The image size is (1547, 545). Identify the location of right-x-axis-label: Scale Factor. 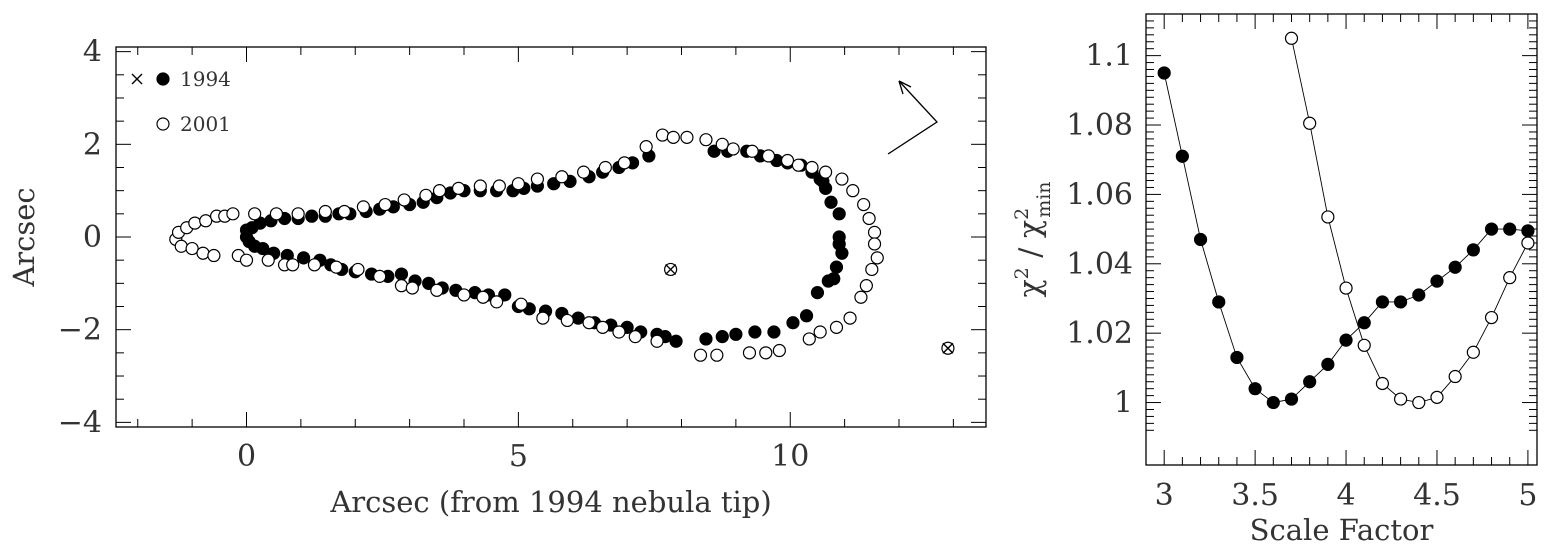
(1342, 529).